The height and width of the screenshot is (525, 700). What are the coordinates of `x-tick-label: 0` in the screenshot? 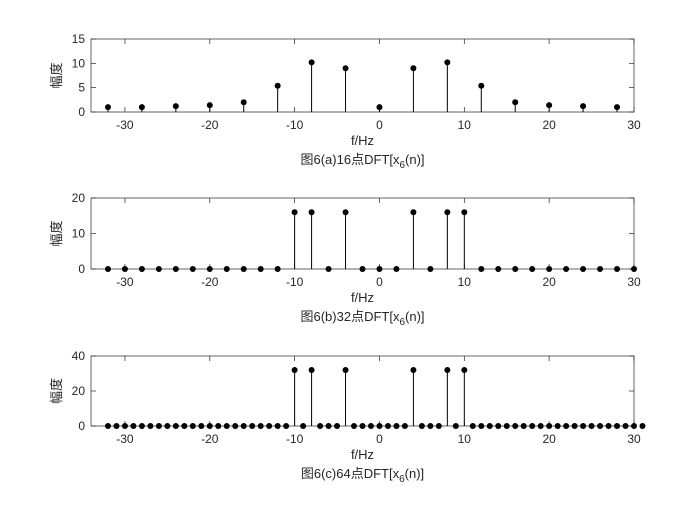 It's located at (379, 125).